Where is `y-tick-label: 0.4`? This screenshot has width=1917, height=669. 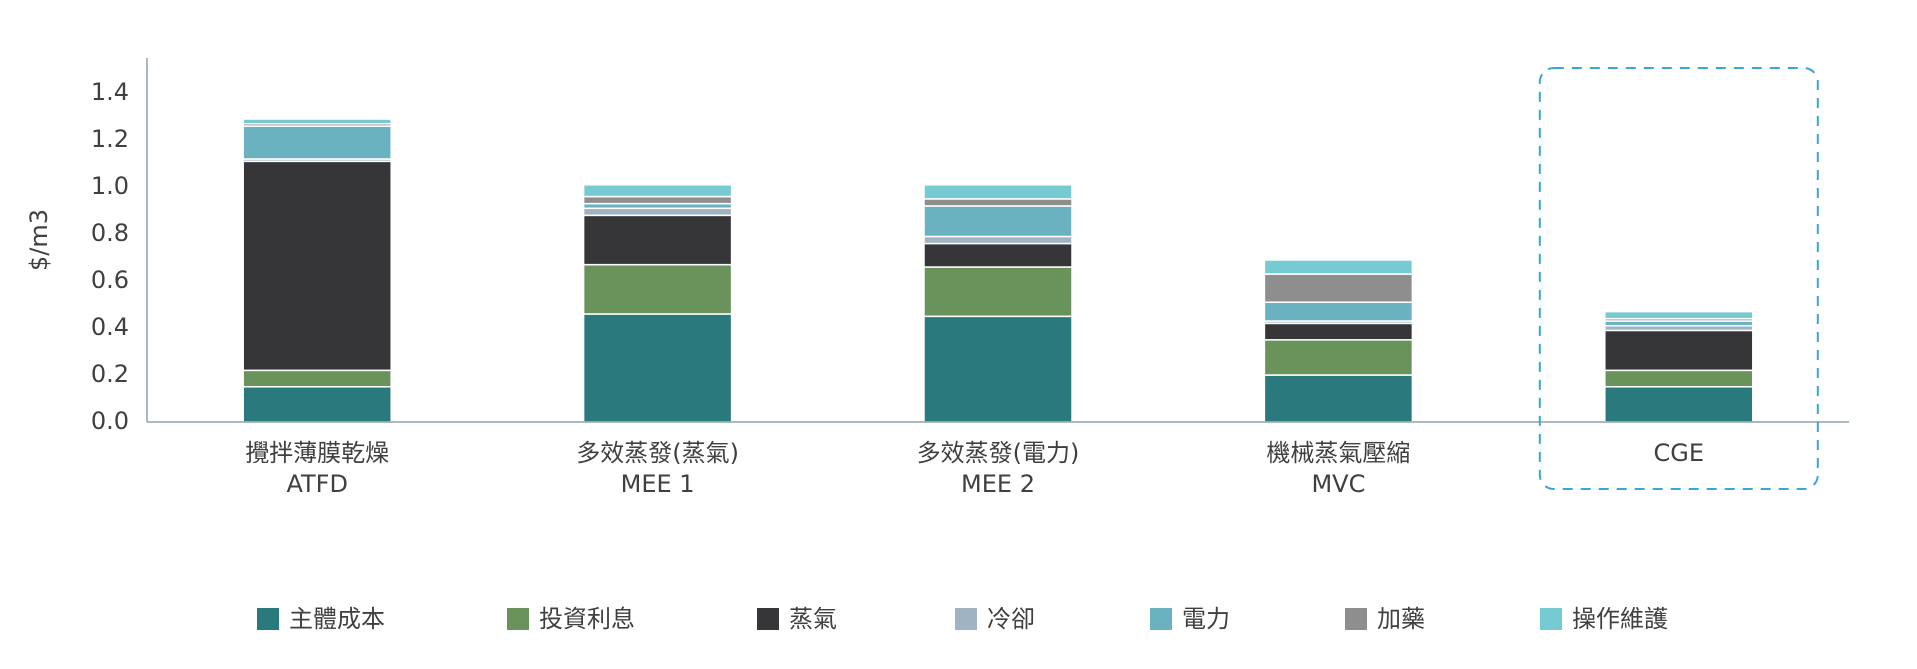 y-tick-label: 0.4 is located at coordinates (110, 327).